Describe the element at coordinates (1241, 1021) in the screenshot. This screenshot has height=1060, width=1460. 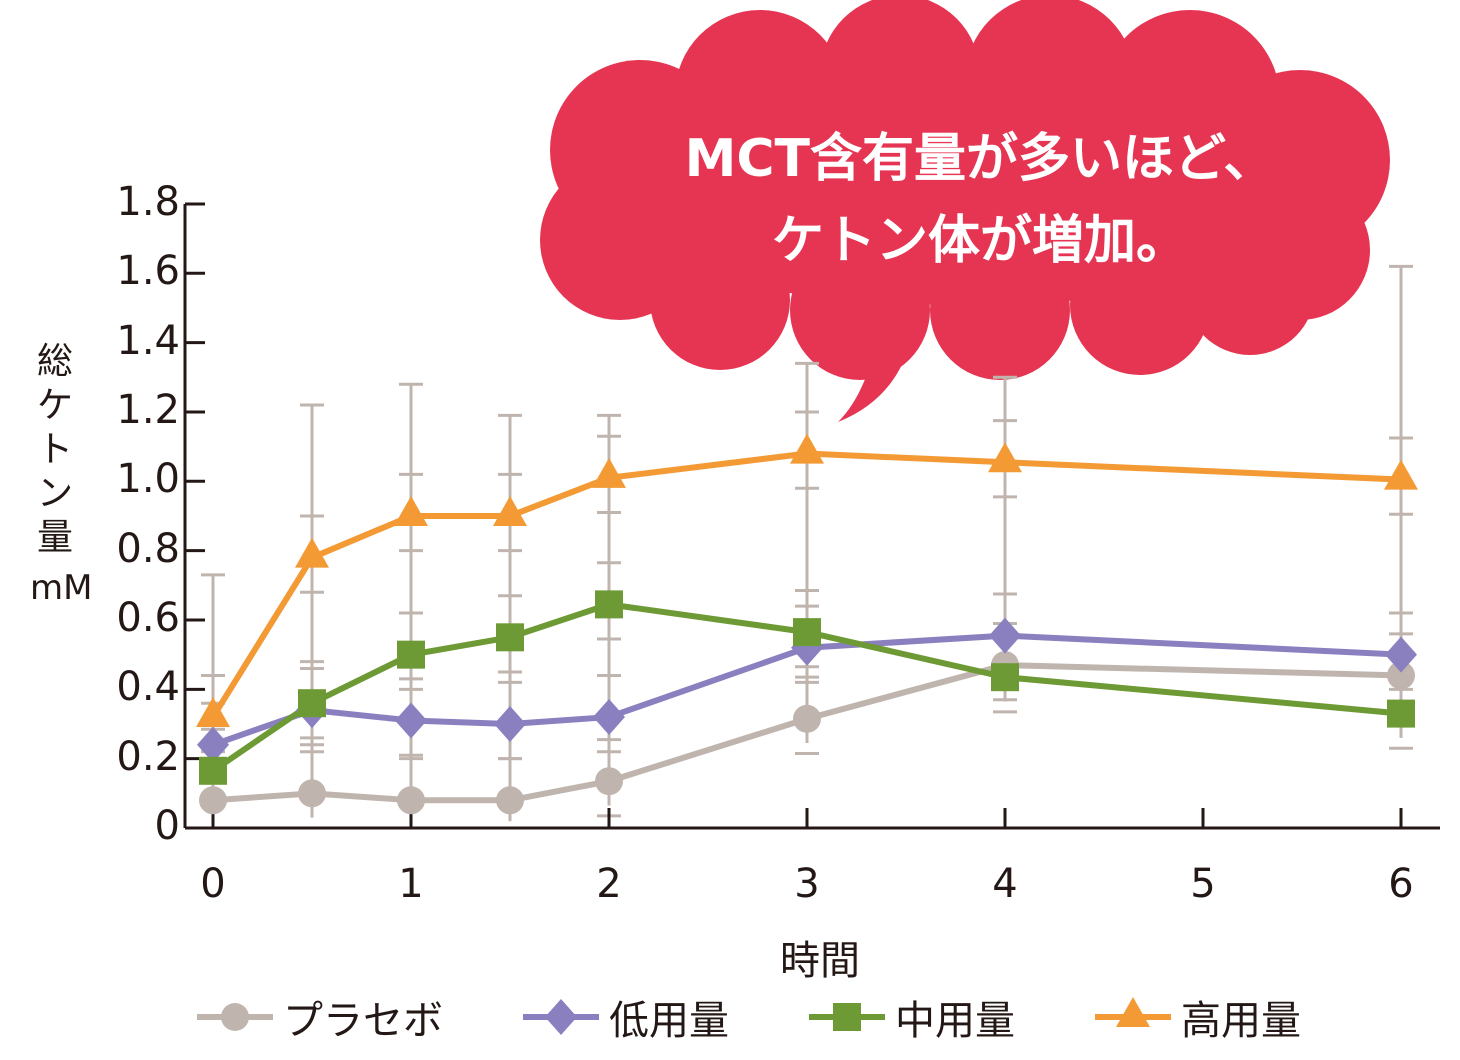
I see `legend-label: 高用量` at that location.